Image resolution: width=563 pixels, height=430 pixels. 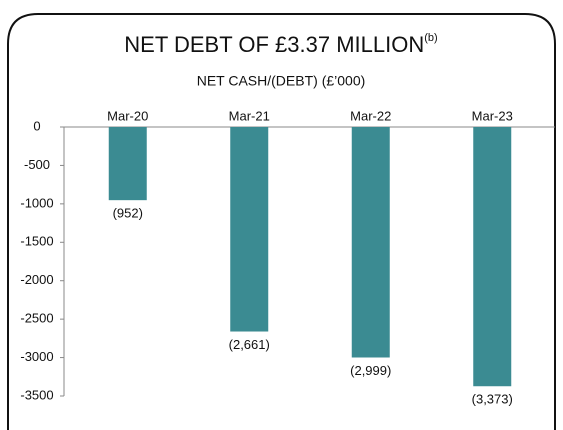 I want to click on y-tick-label: -1500, so click(x=36, y=241).